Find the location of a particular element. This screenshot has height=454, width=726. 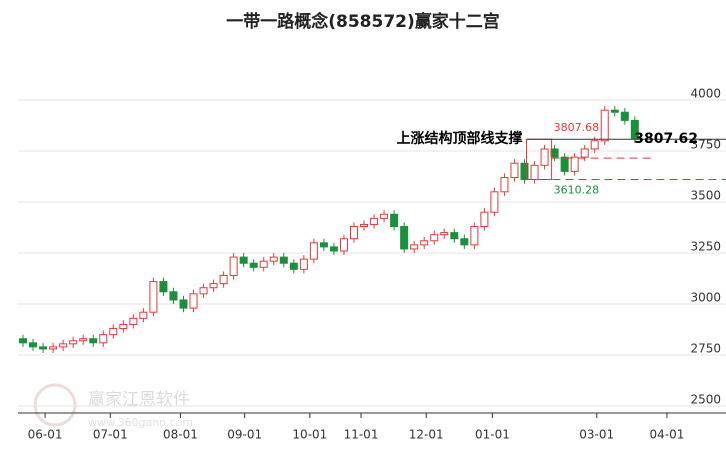

x-tick-label: 04-01 is located at coordinates (666, 435).